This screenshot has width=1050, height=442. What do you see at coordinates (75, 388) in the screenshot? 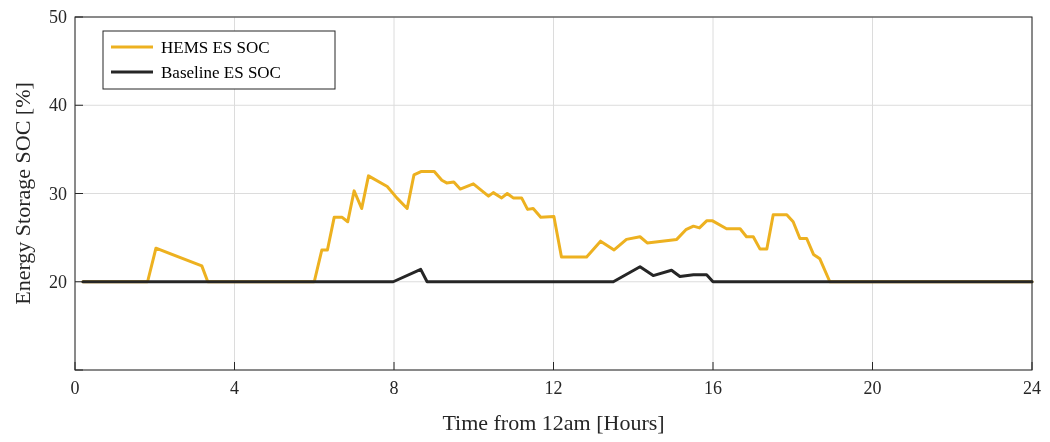
I see `x-tick-label: 0` at bounding box center [75, 388].